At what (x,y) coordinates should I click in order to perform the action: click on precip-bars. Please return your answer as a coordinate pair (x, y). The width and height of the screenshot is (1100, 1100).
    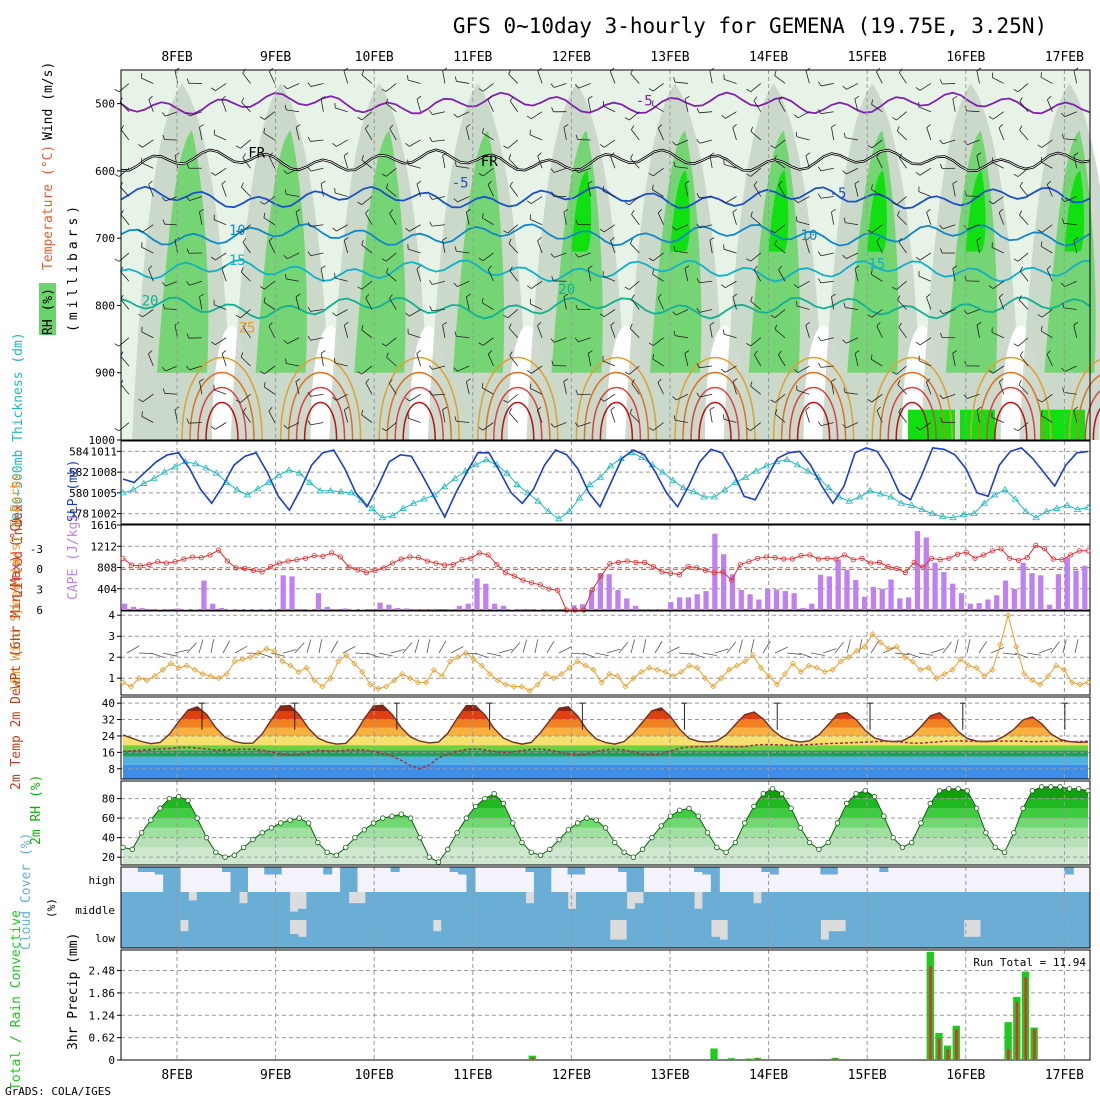
    Looking at the image, I should click on (783, 1005).